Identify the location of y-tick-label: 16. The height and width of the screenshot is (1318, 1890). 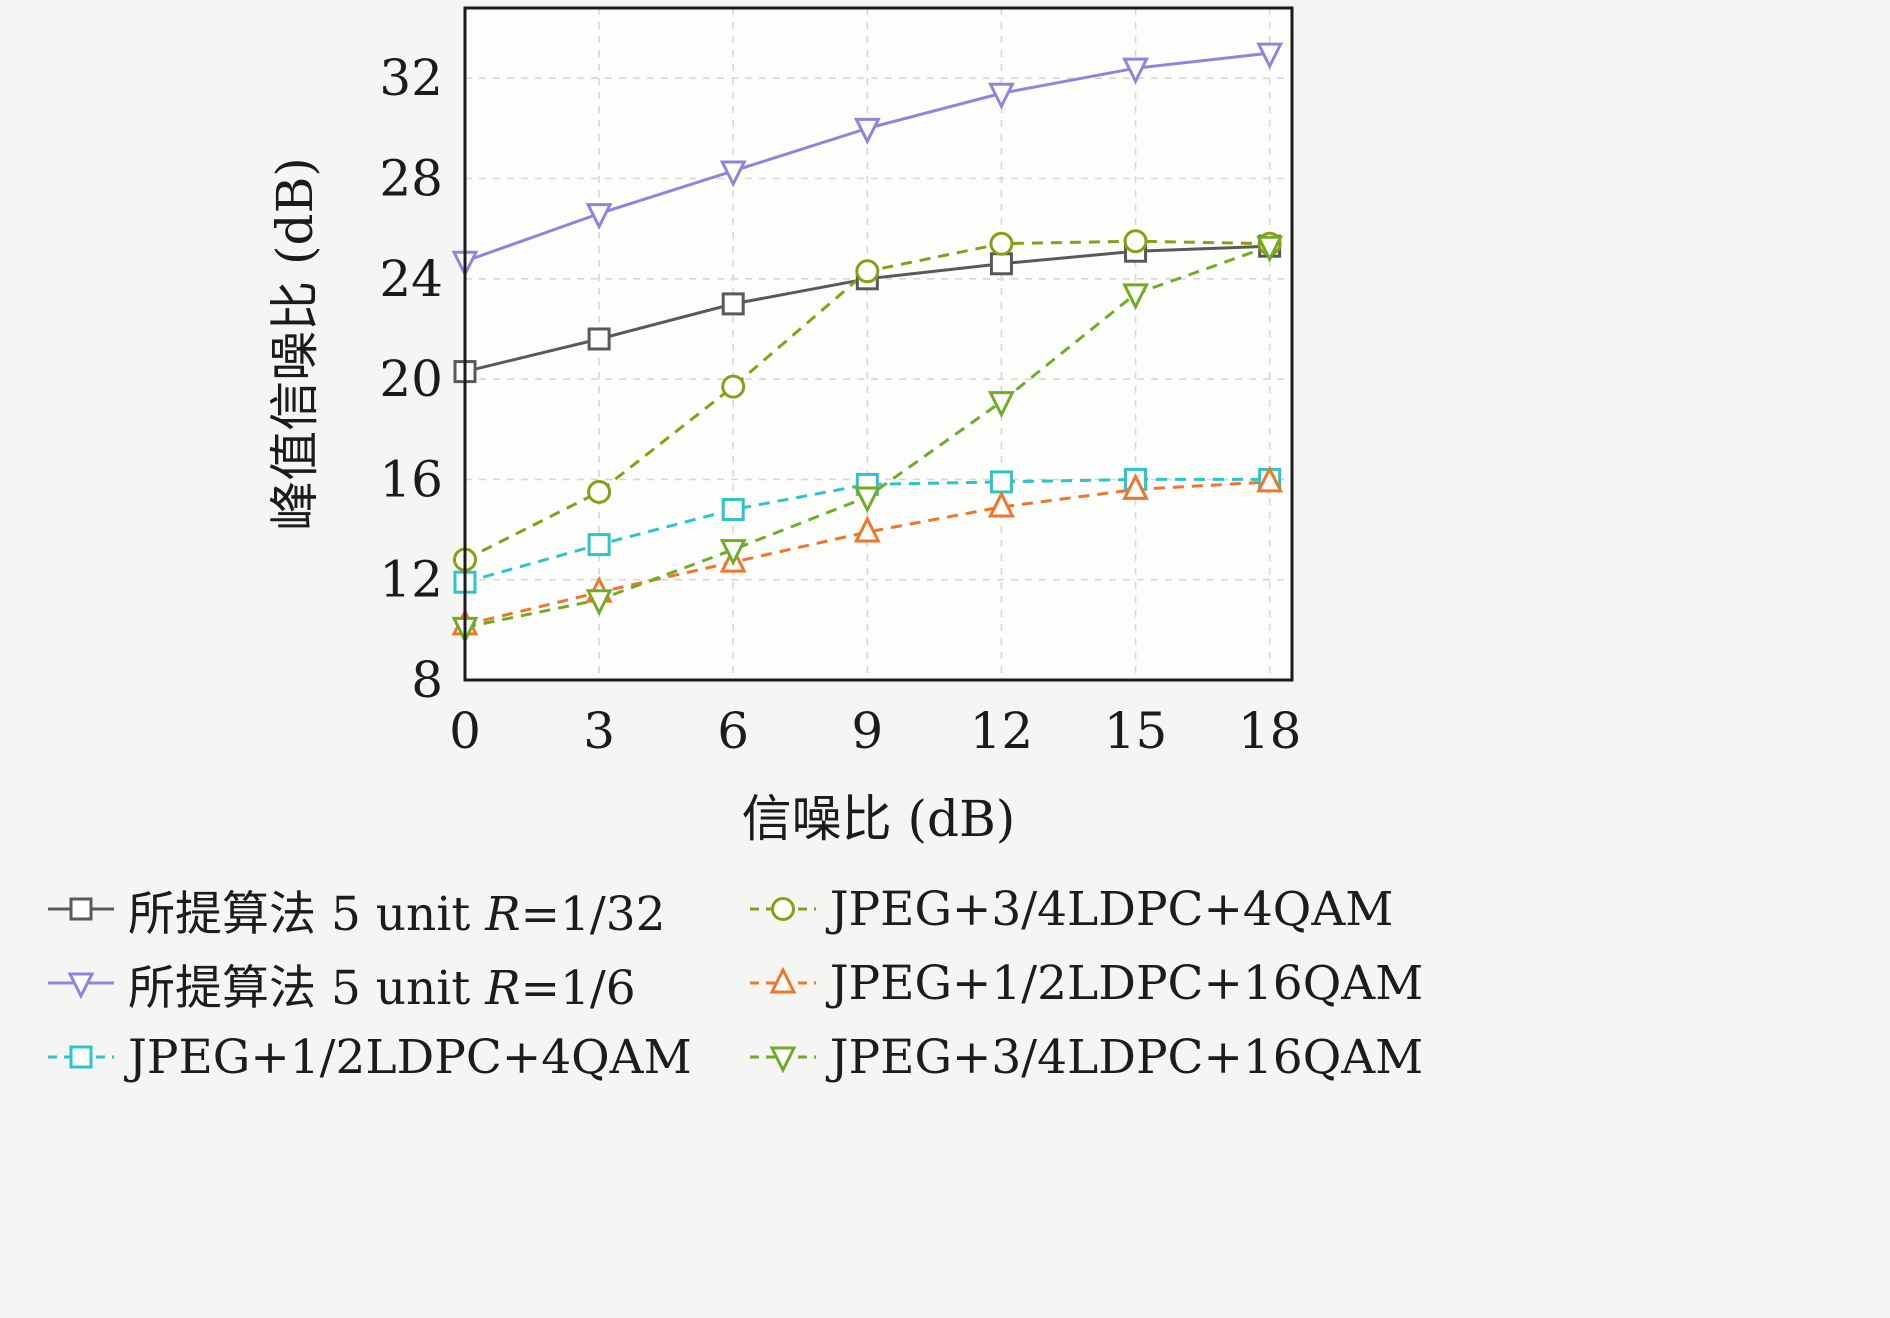
(411, 479).